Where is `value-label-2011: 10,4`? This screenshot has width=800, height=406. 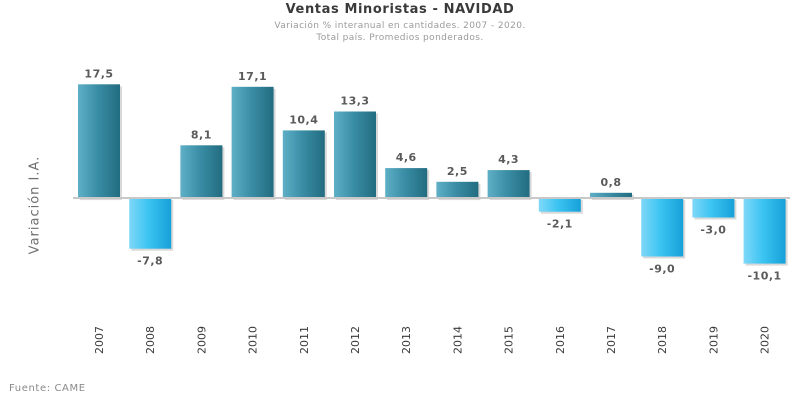 value-label-2011: 10,4 is located at coordinates (303, 119).